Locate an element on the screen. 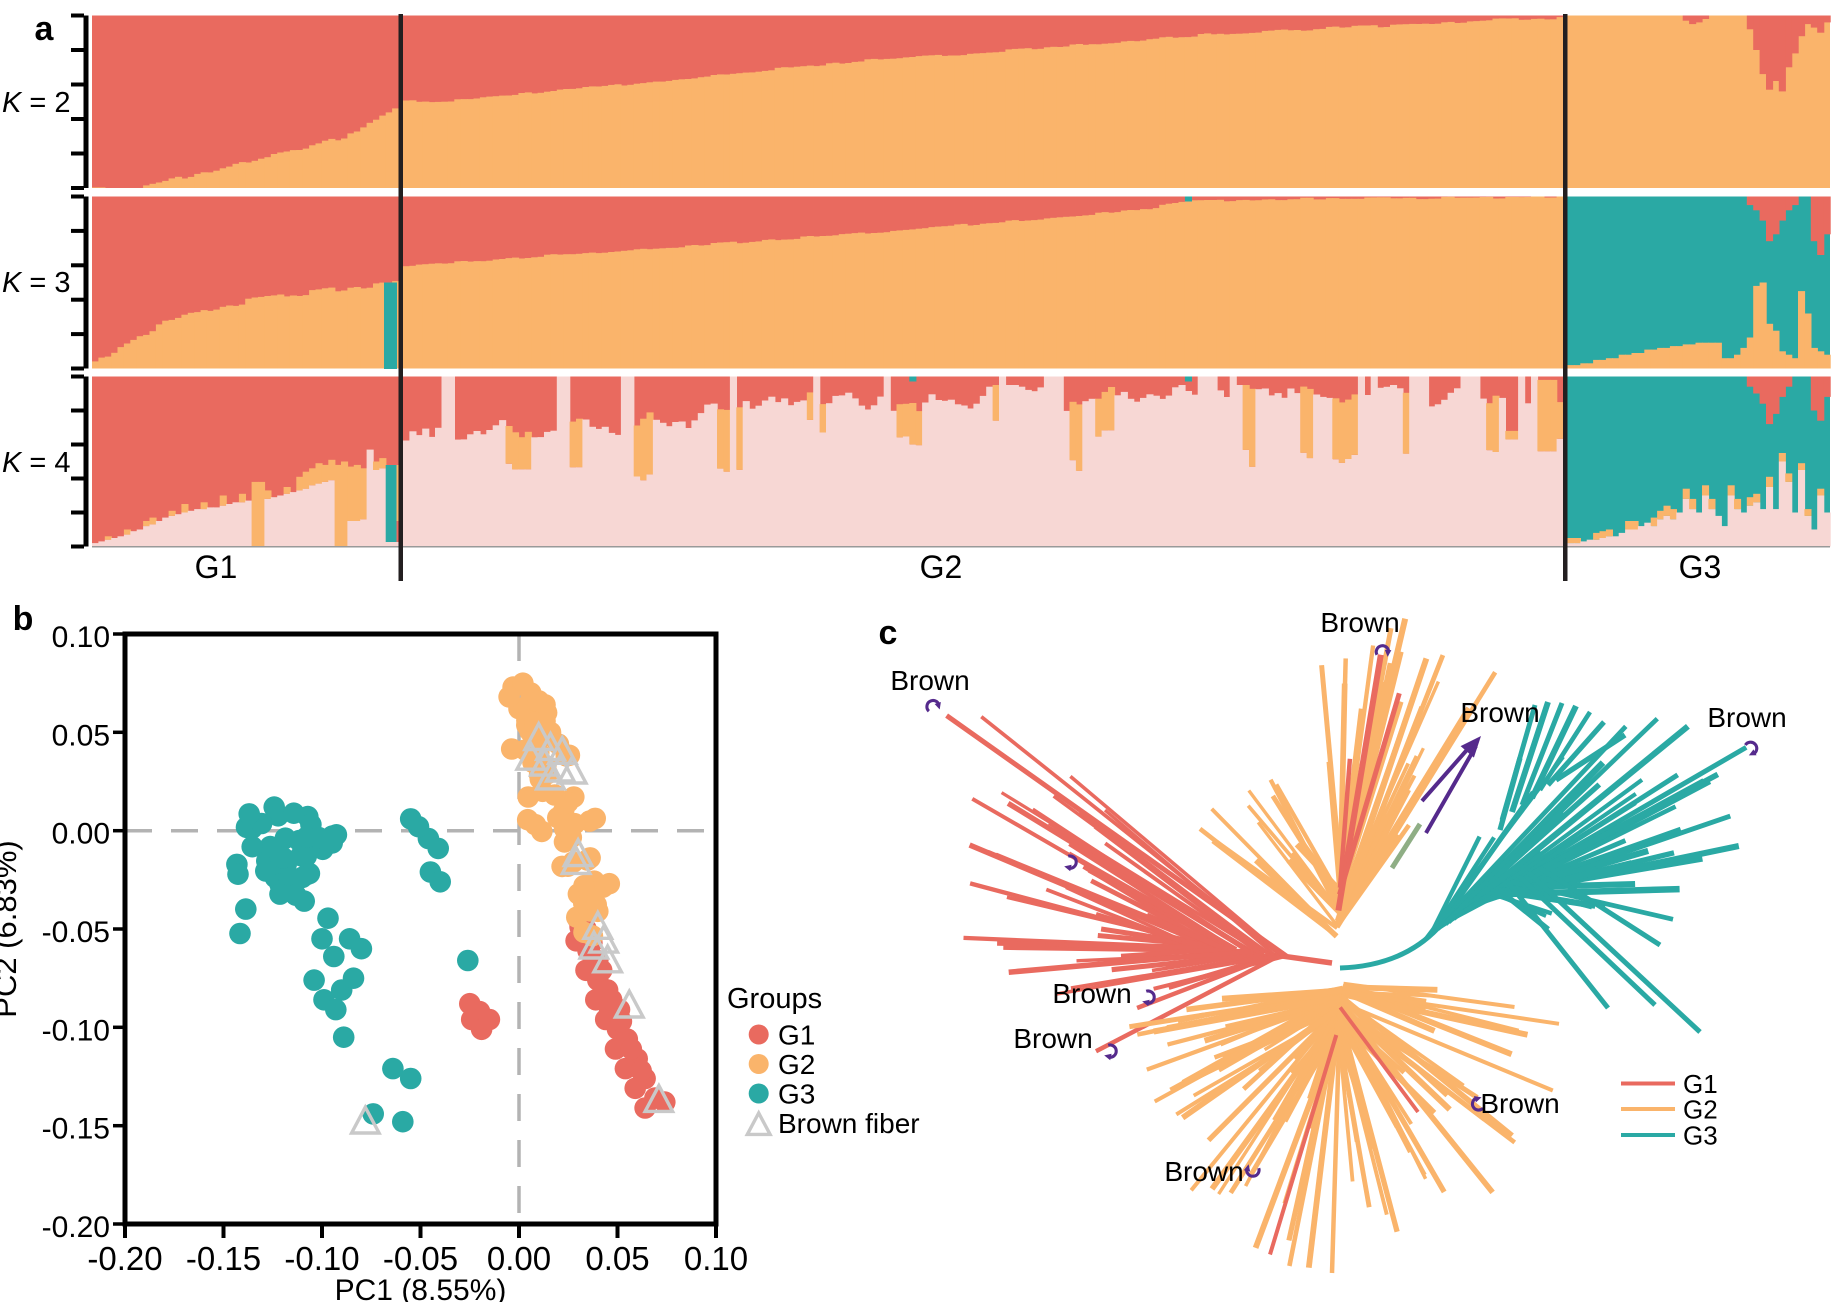  svg-text: Groups is located at coordinates (774, 999).